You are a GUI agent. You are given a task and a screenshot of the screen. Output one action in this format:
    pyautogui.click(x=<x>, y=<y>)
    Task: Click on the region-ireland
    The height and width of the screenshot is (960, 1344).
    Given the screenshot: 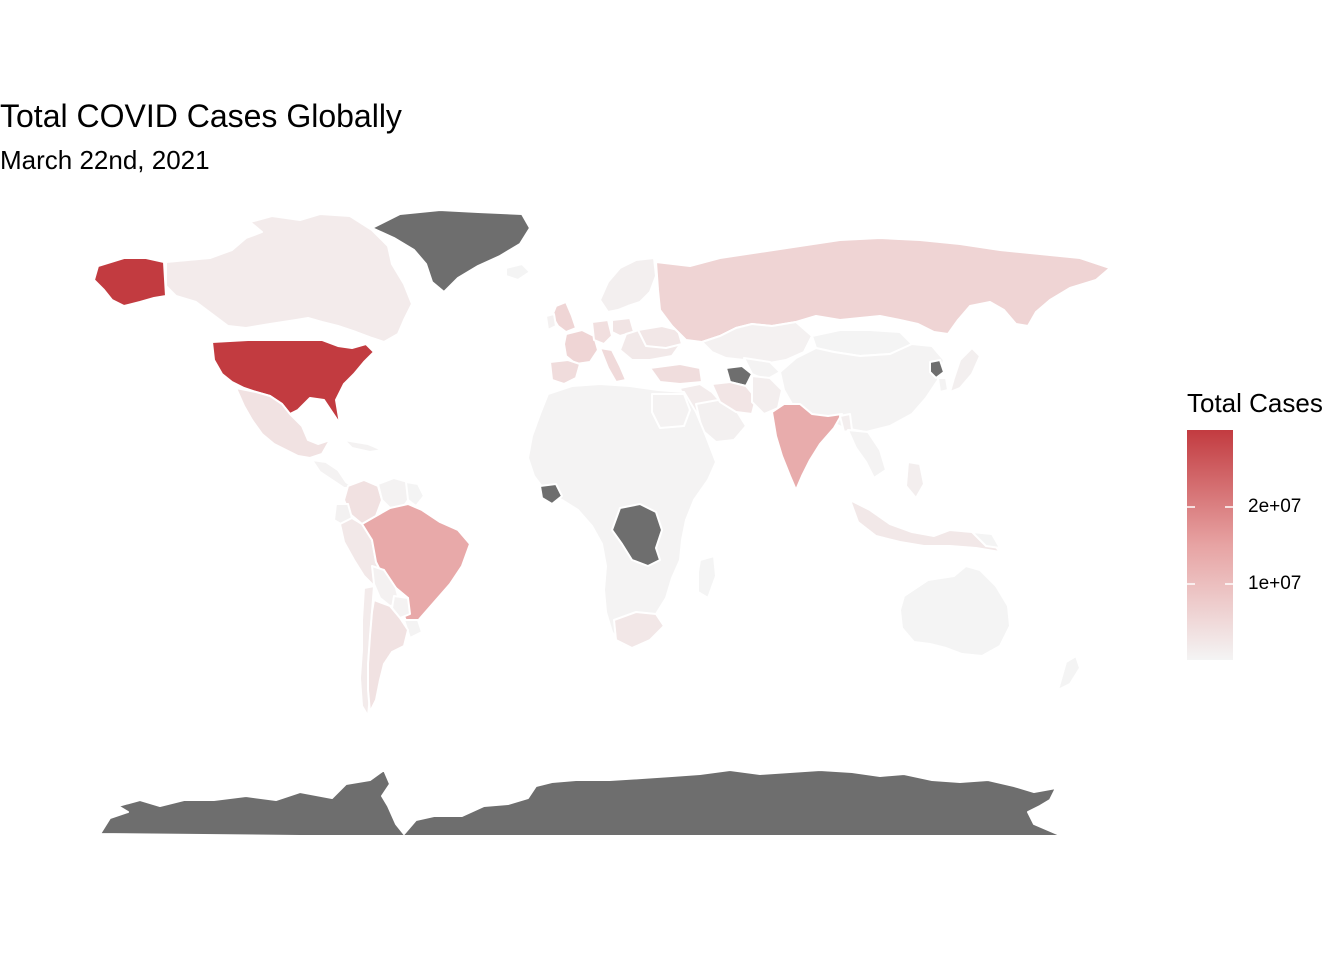 What is the action you would take?
    pyautogui.click(x=551, y=322)
    